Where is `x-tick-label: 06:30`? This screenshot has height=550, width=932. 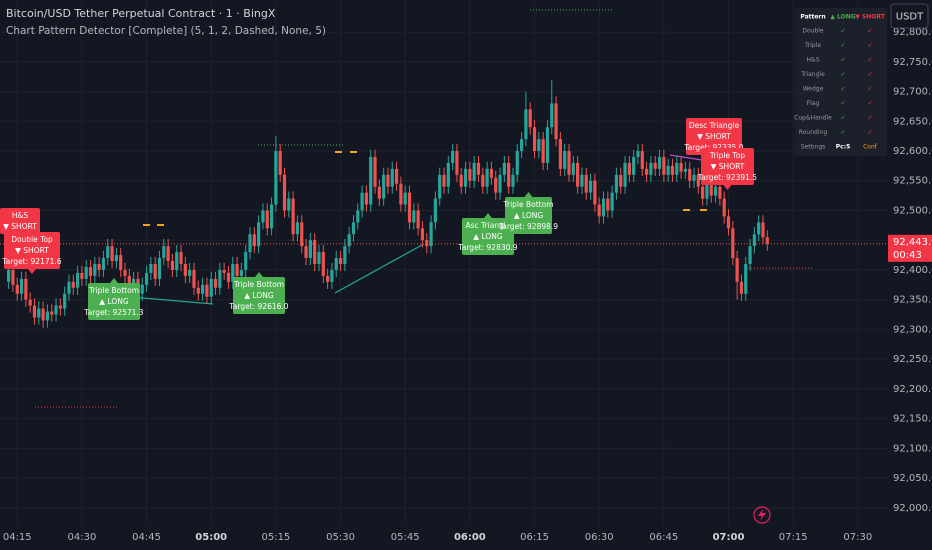
x-tick-label: 06:30 is located at coordinates (599, 537).